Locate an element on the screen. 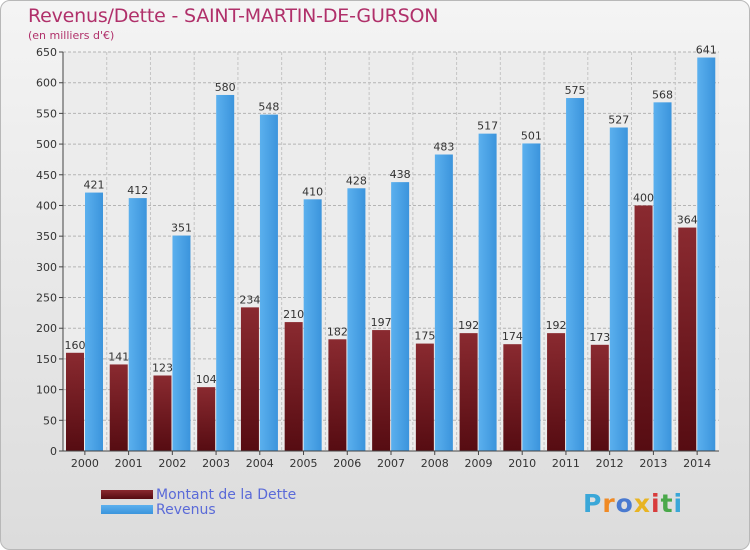  brand-letter: o is located at coordinates (624, 503).